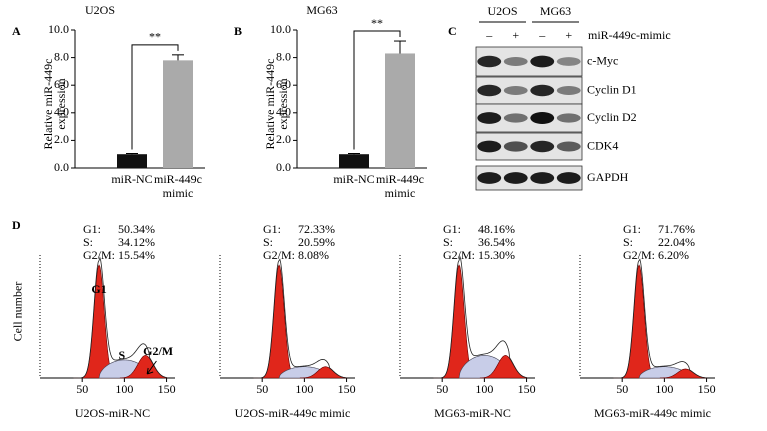  What do you see at coordinates (629, 35) in the screenshot?
I see `treatment-label: miR-449c-mimic` at bounding box center [629, 35].